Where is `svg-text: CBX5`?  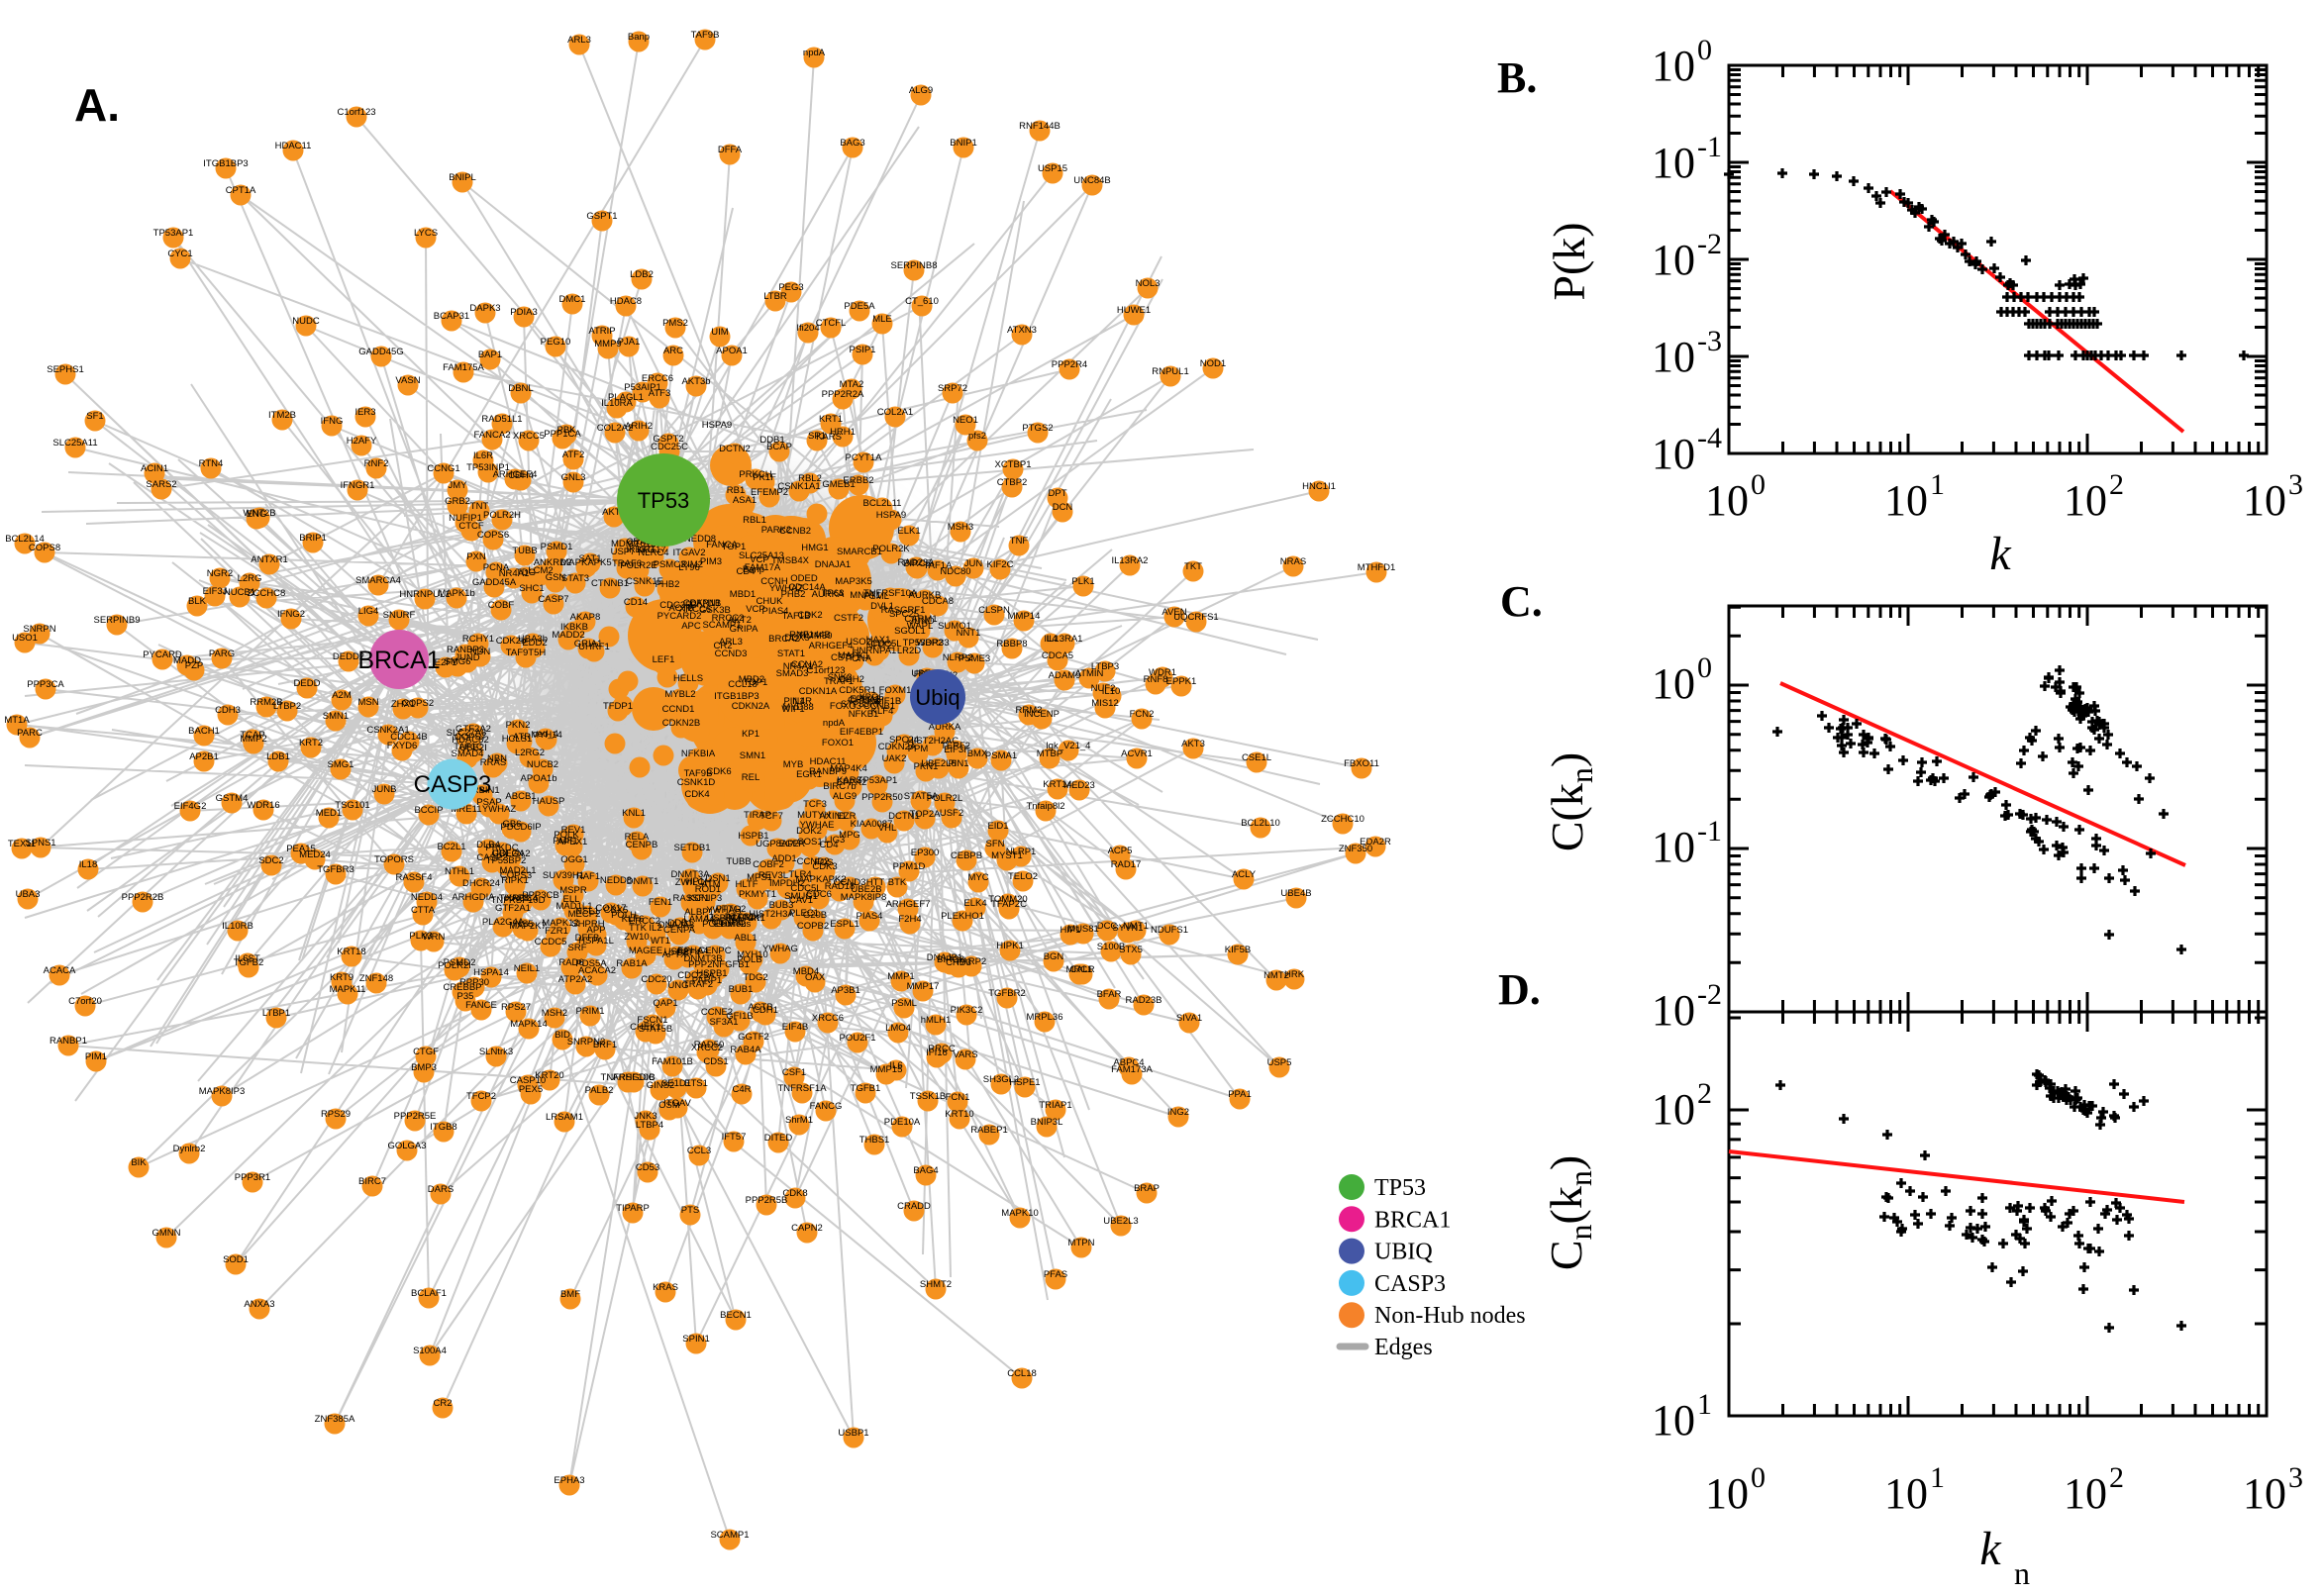
svg-text: CBX5 is located at coordinates (616, 910).